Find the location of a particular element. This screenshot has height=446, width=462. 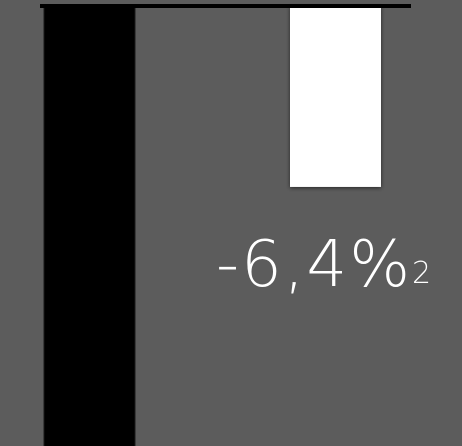

bar is located at coordinates (335, 96).